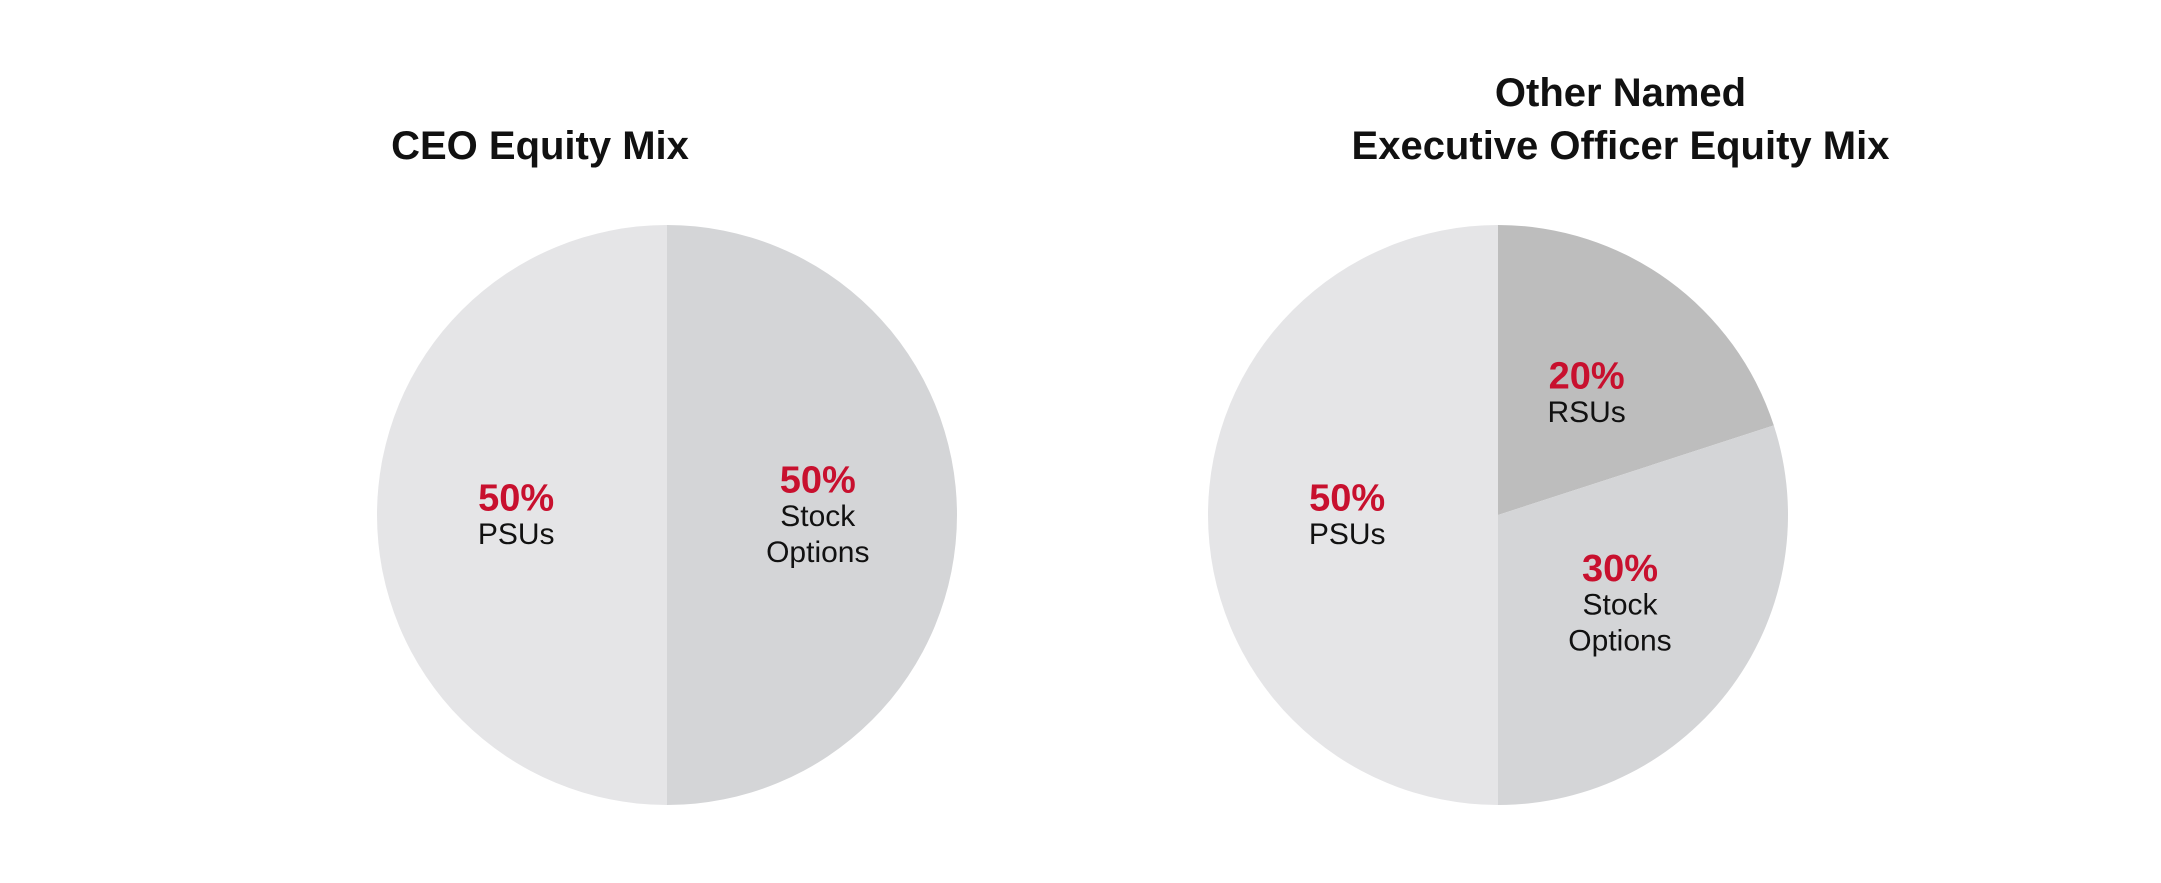  I want to click on chart-title-line: Other Named, so click(1620, 93).